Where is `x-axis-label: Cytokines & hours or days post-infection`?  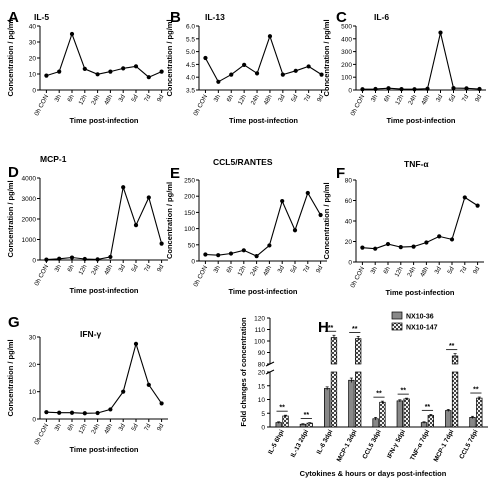
x-axis-label: Cytokines & hours or days post-infection is located at coordinates (373, 473).